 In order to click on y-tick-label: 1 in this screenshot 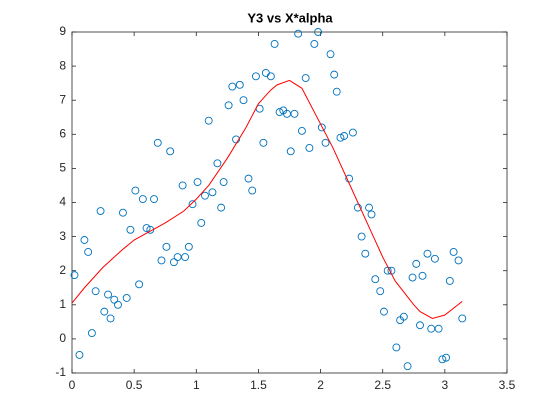, I will do `click(62, 304)`.